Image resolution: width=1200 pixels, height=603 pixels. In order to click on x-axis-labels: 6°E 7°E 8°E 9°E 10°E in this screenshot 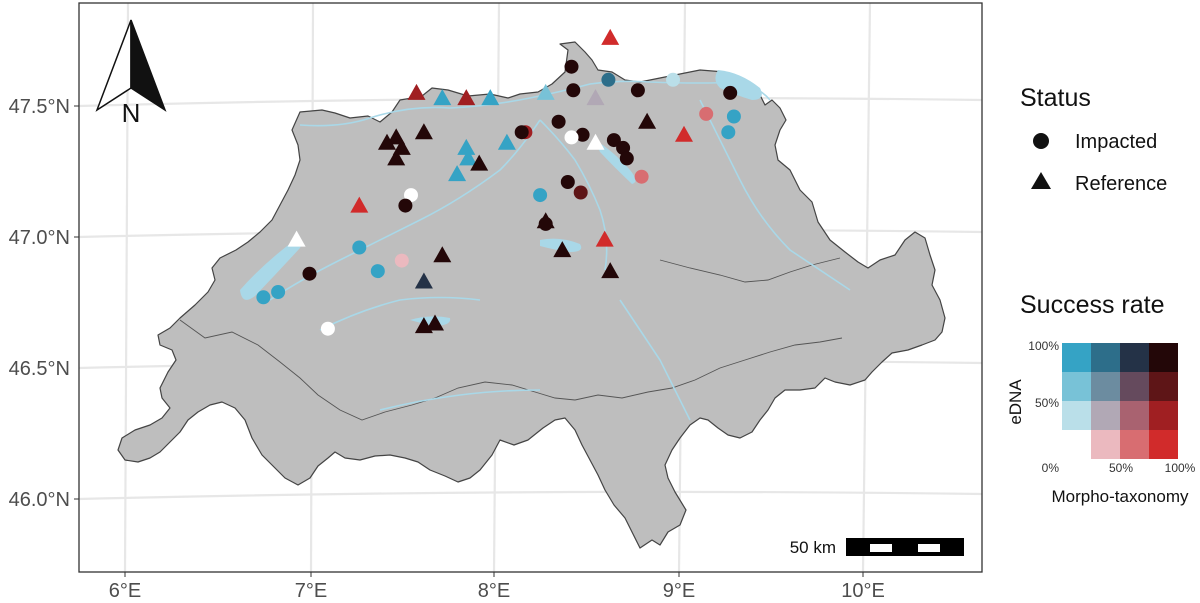, I will do `click(497, 591)`.